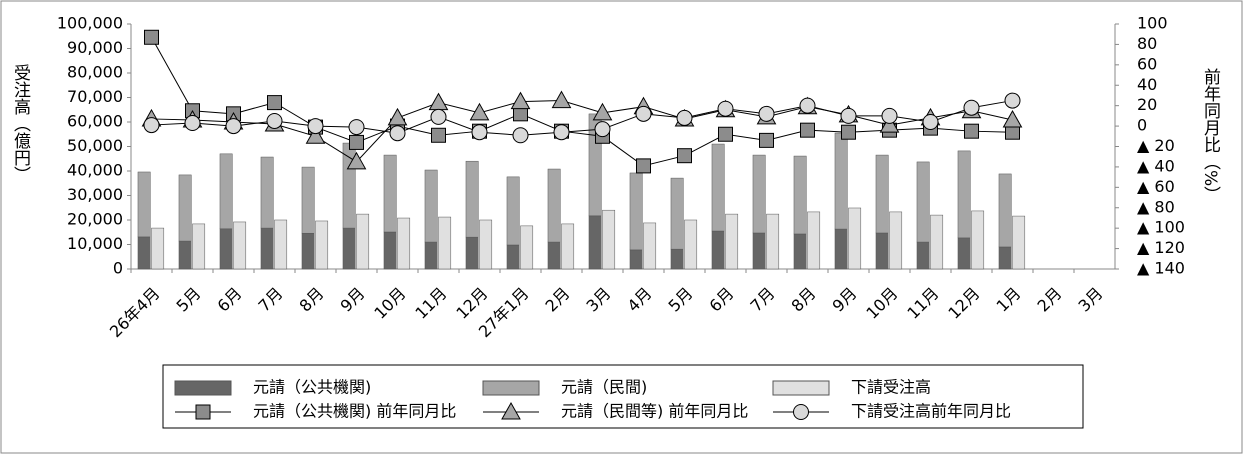  I want to click on legend-label: 元請（民間等) 前年同月比, so click(654, 411).